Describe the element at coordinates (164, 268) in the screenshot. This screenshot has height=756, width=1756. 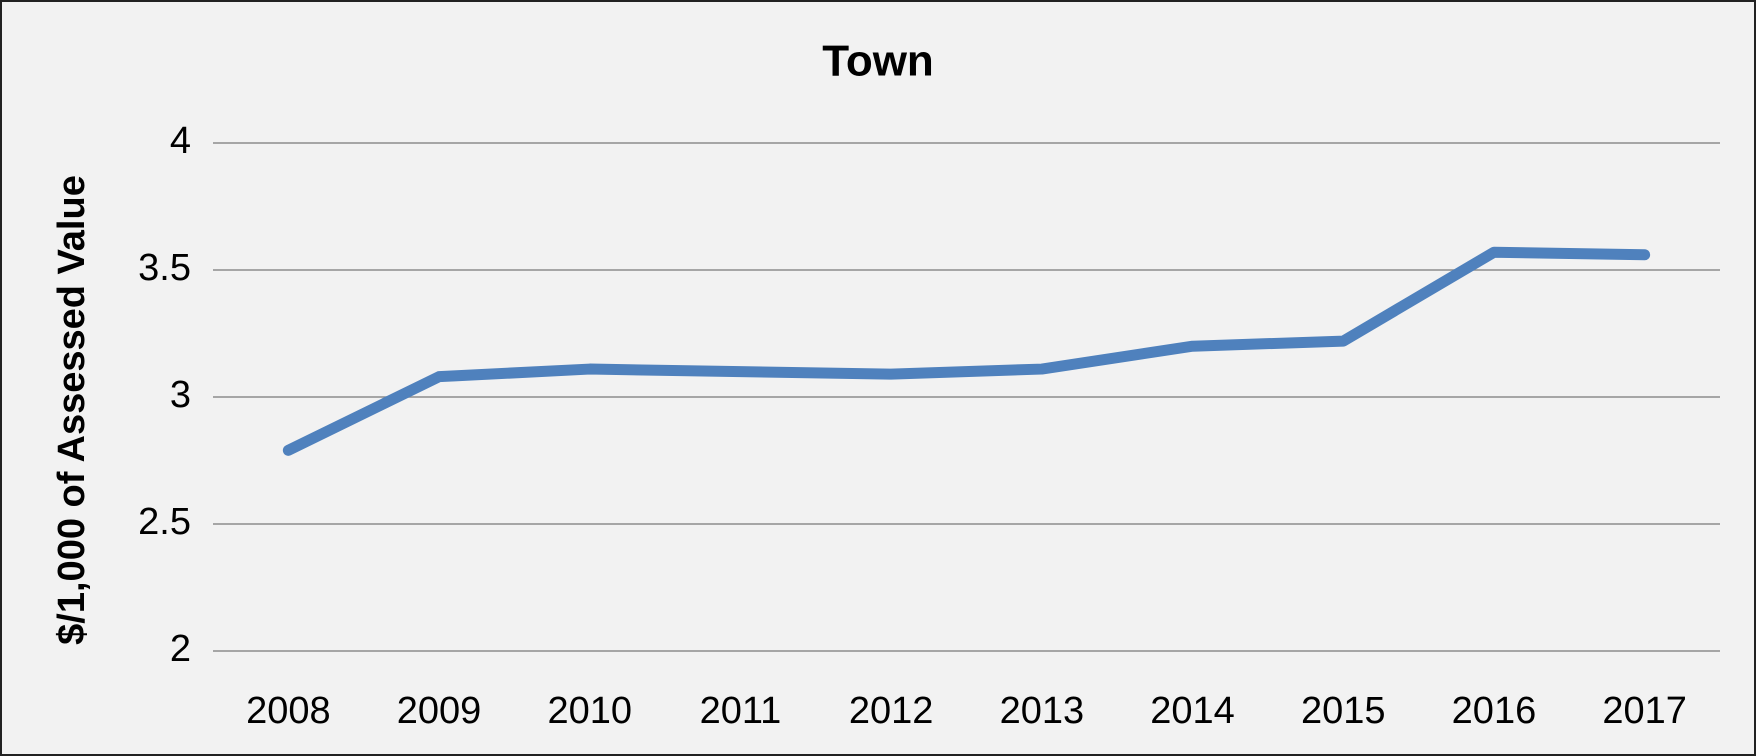
I see `y-tick-label: 3.5` at that location.